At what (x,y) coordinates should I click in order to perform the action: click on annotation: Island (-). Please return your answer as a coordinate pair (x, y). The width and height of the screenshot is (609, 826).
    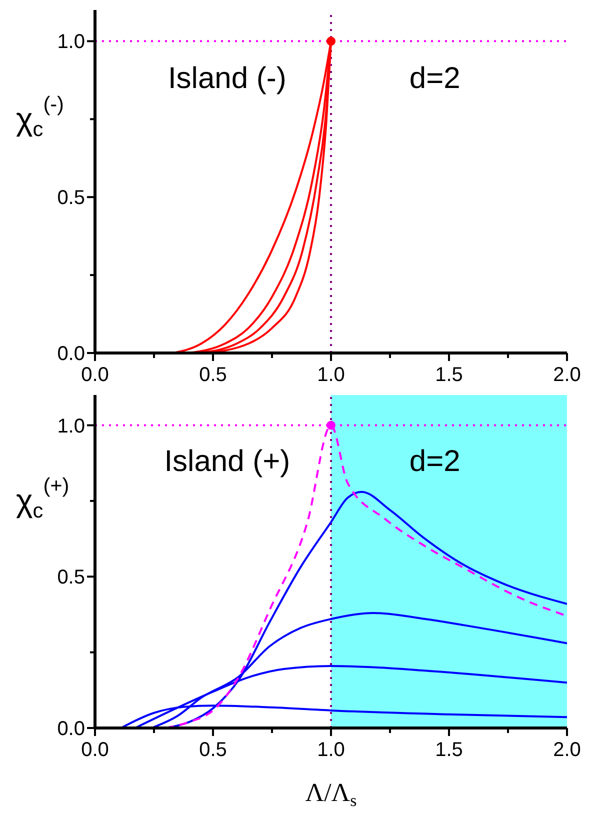
    Looking at the image, I should click on (227, 79).